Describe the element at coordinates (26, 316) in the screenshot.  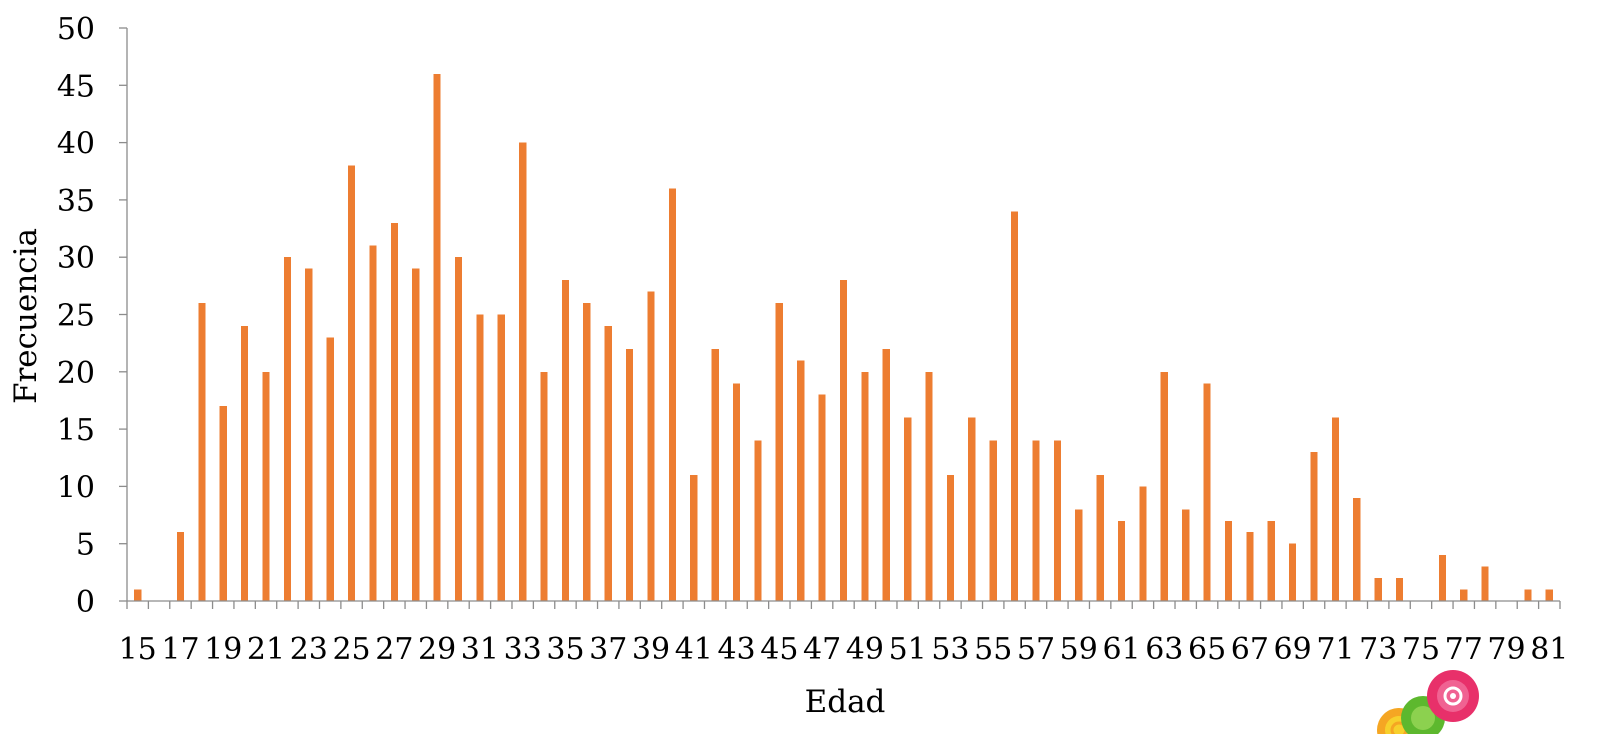
I see `y-axis-title: Frecuencia` at that location.